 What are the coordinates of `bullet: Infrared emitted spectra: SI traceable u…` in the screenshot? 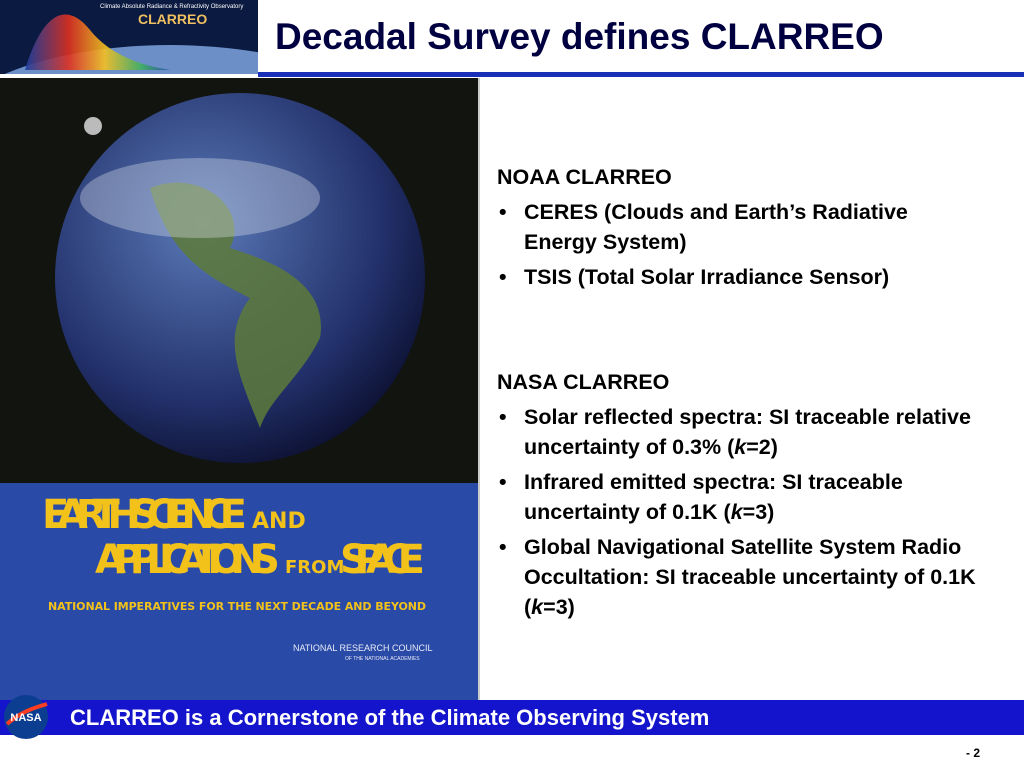 It's located at (740, 497).